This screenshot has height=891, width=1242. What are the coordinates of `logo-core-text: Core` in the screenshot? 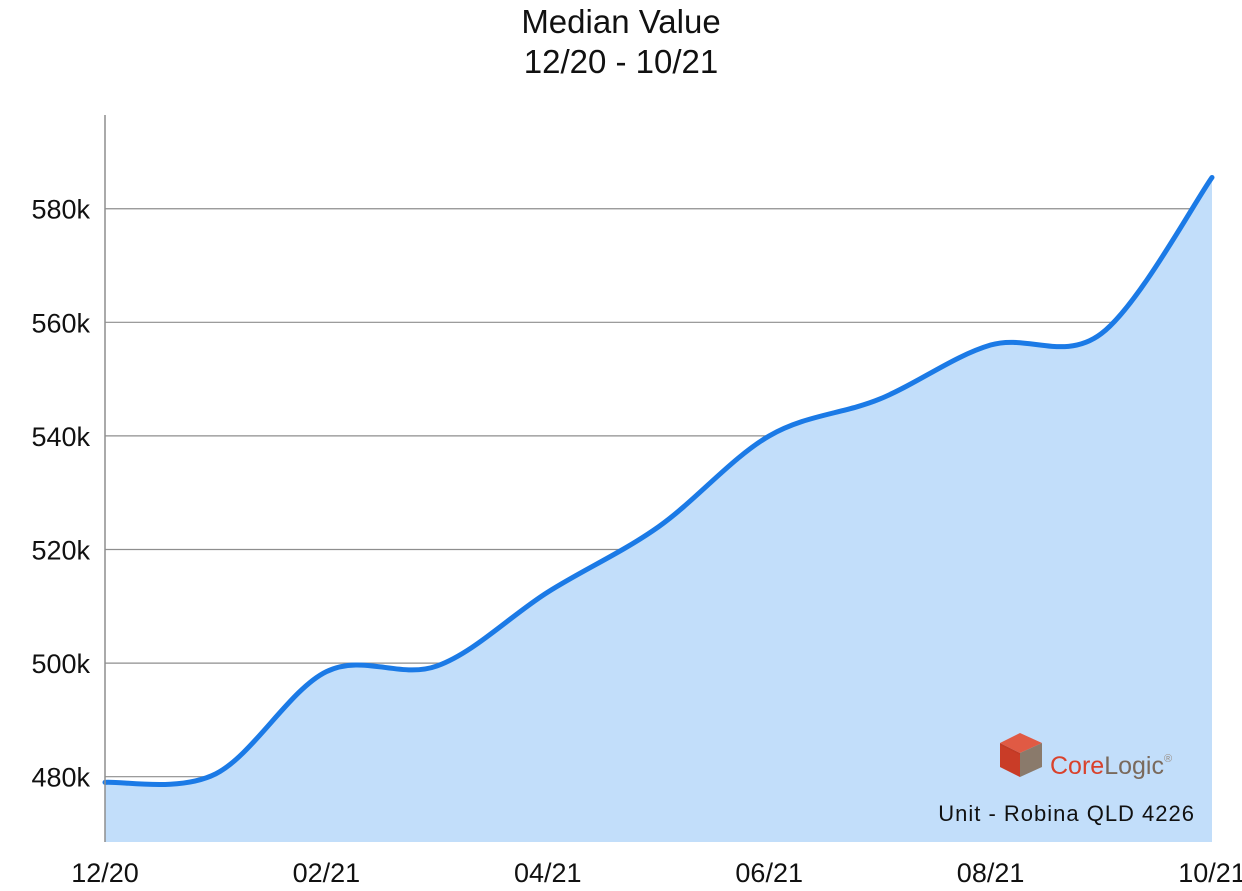 It's located at (1077, 766).